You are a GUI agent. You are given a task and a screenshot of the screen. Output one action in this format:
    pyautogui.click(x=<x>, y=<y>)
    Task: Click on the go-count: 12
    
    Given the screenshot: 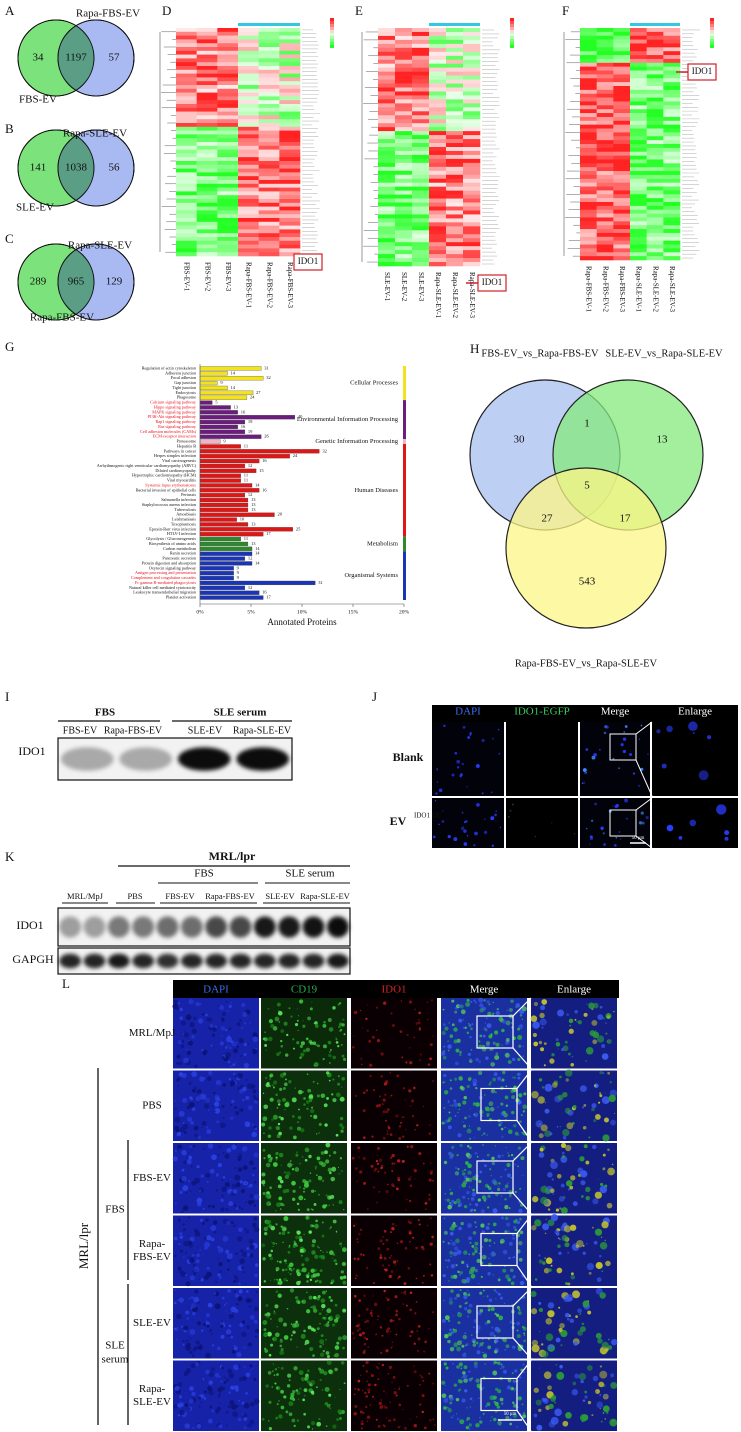 What is the action you would take?
    pyautogui.click(x=250, y=558)
    